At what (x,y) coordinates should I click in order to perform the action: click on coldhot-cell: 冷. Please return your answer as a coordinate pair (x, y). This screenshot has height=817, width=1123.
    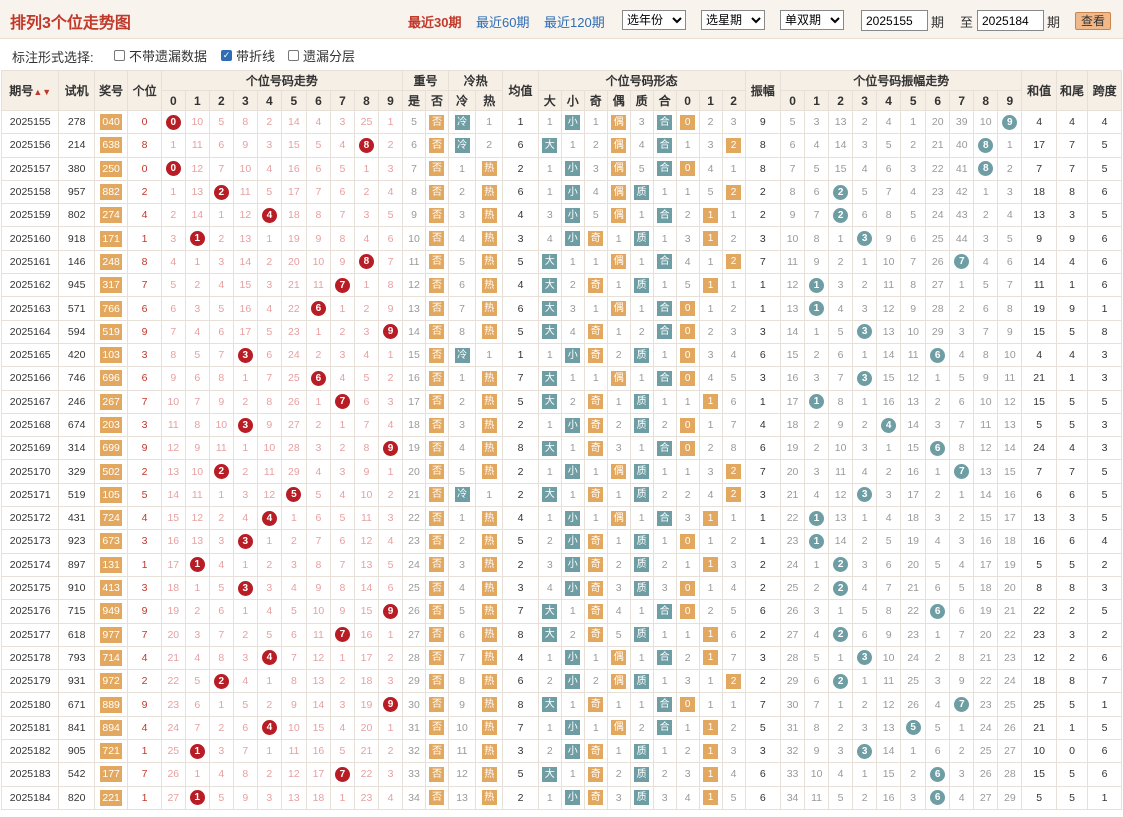
    Looking at the image, I should click on (462, 495).